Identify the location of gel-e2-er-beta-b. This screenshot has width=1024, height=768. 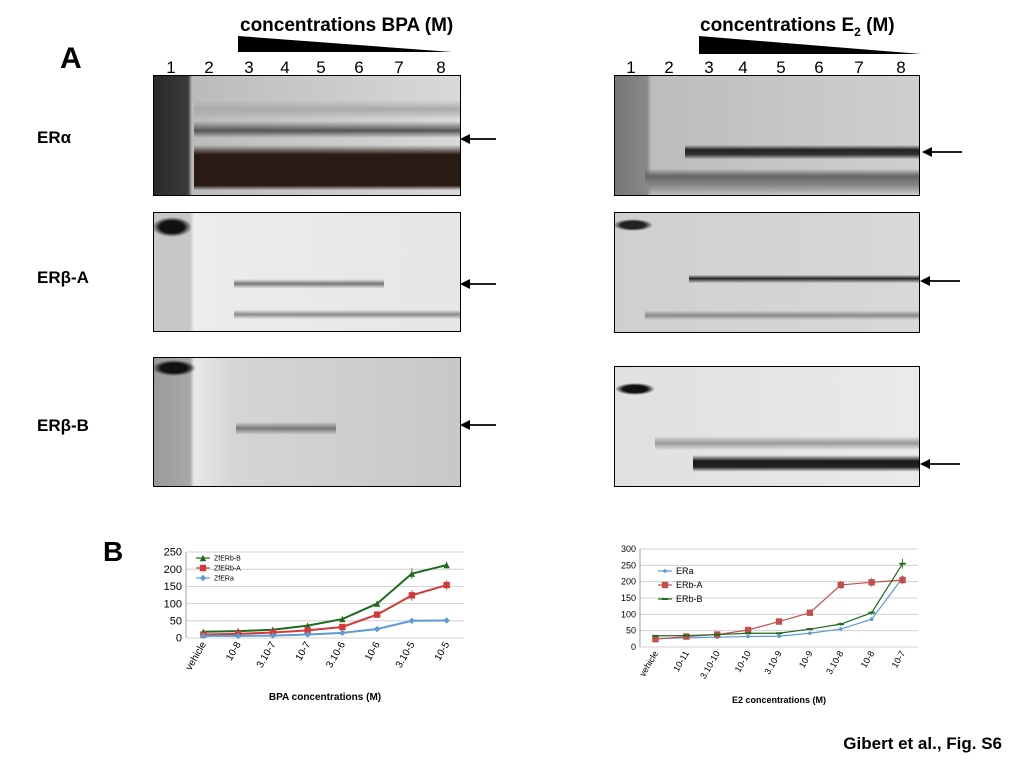
(767, 426).